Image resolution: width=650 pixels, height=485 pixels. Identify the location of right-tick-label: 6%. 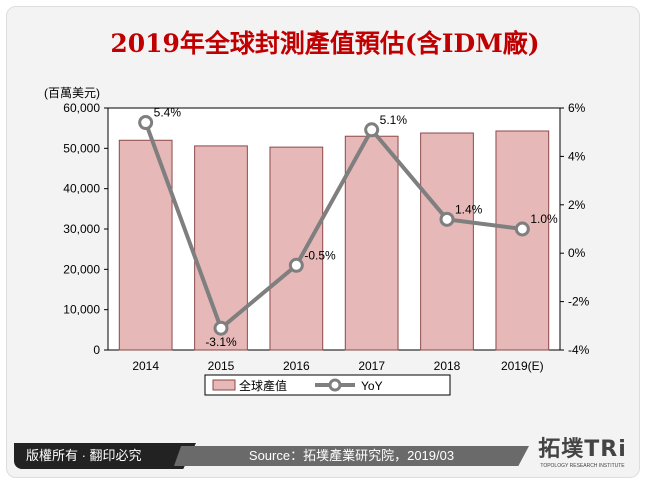
(577, 108).